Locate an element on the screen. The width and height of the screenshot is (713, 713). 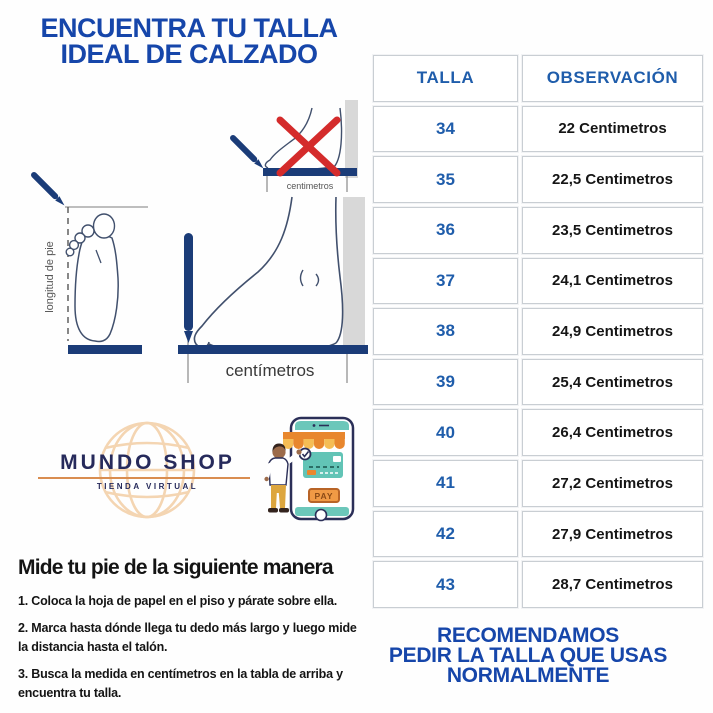
online-shopping-illustration: PAY is located at coordinates (309, 469).